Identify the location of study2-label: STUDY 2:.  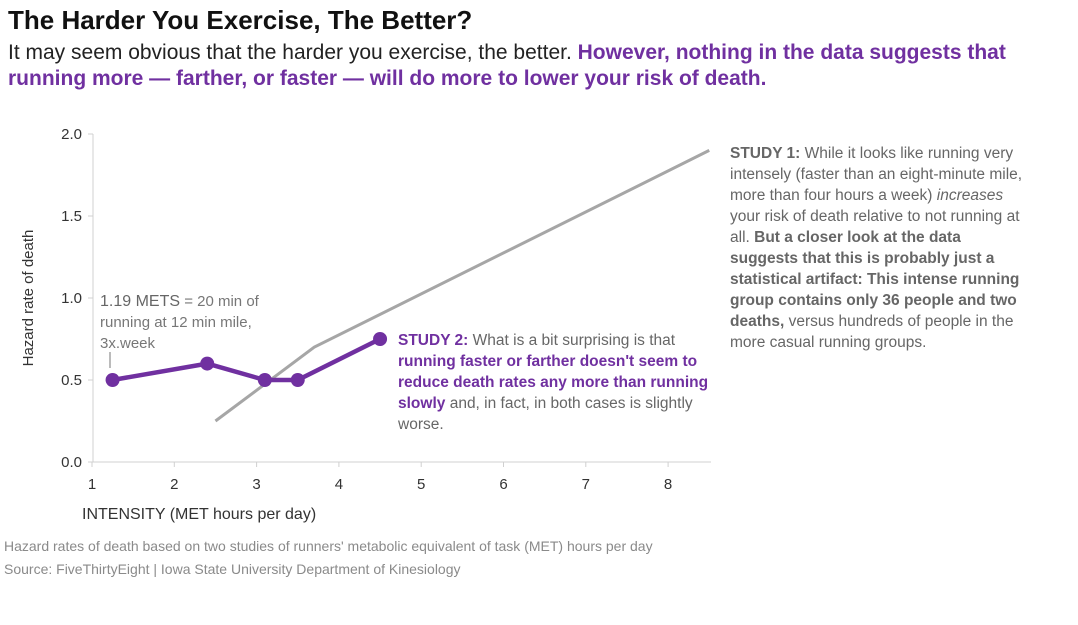
(433, 340).